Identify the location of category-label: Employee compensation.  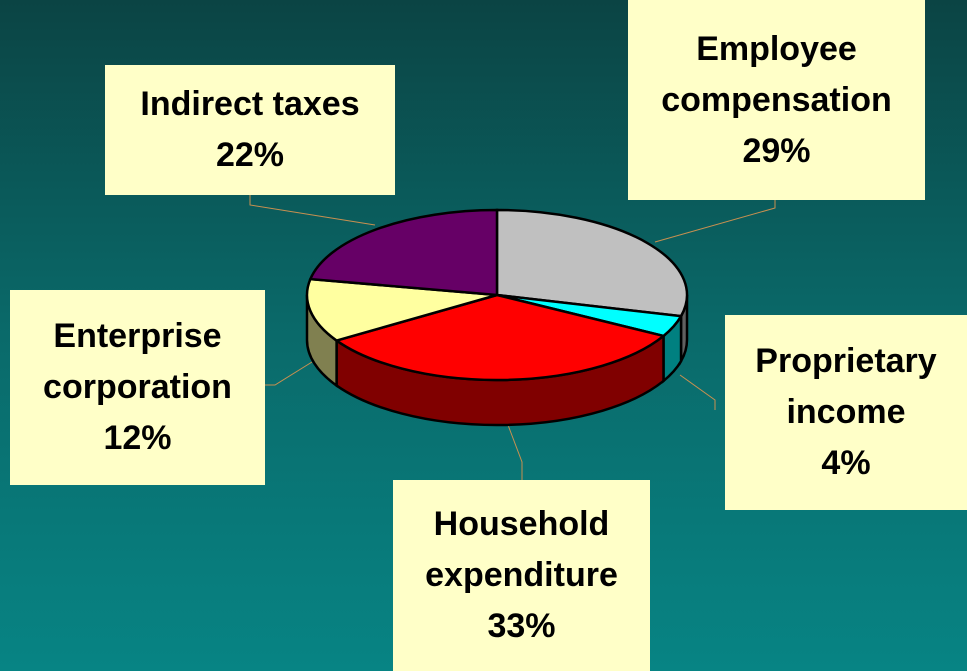
(776, 74).